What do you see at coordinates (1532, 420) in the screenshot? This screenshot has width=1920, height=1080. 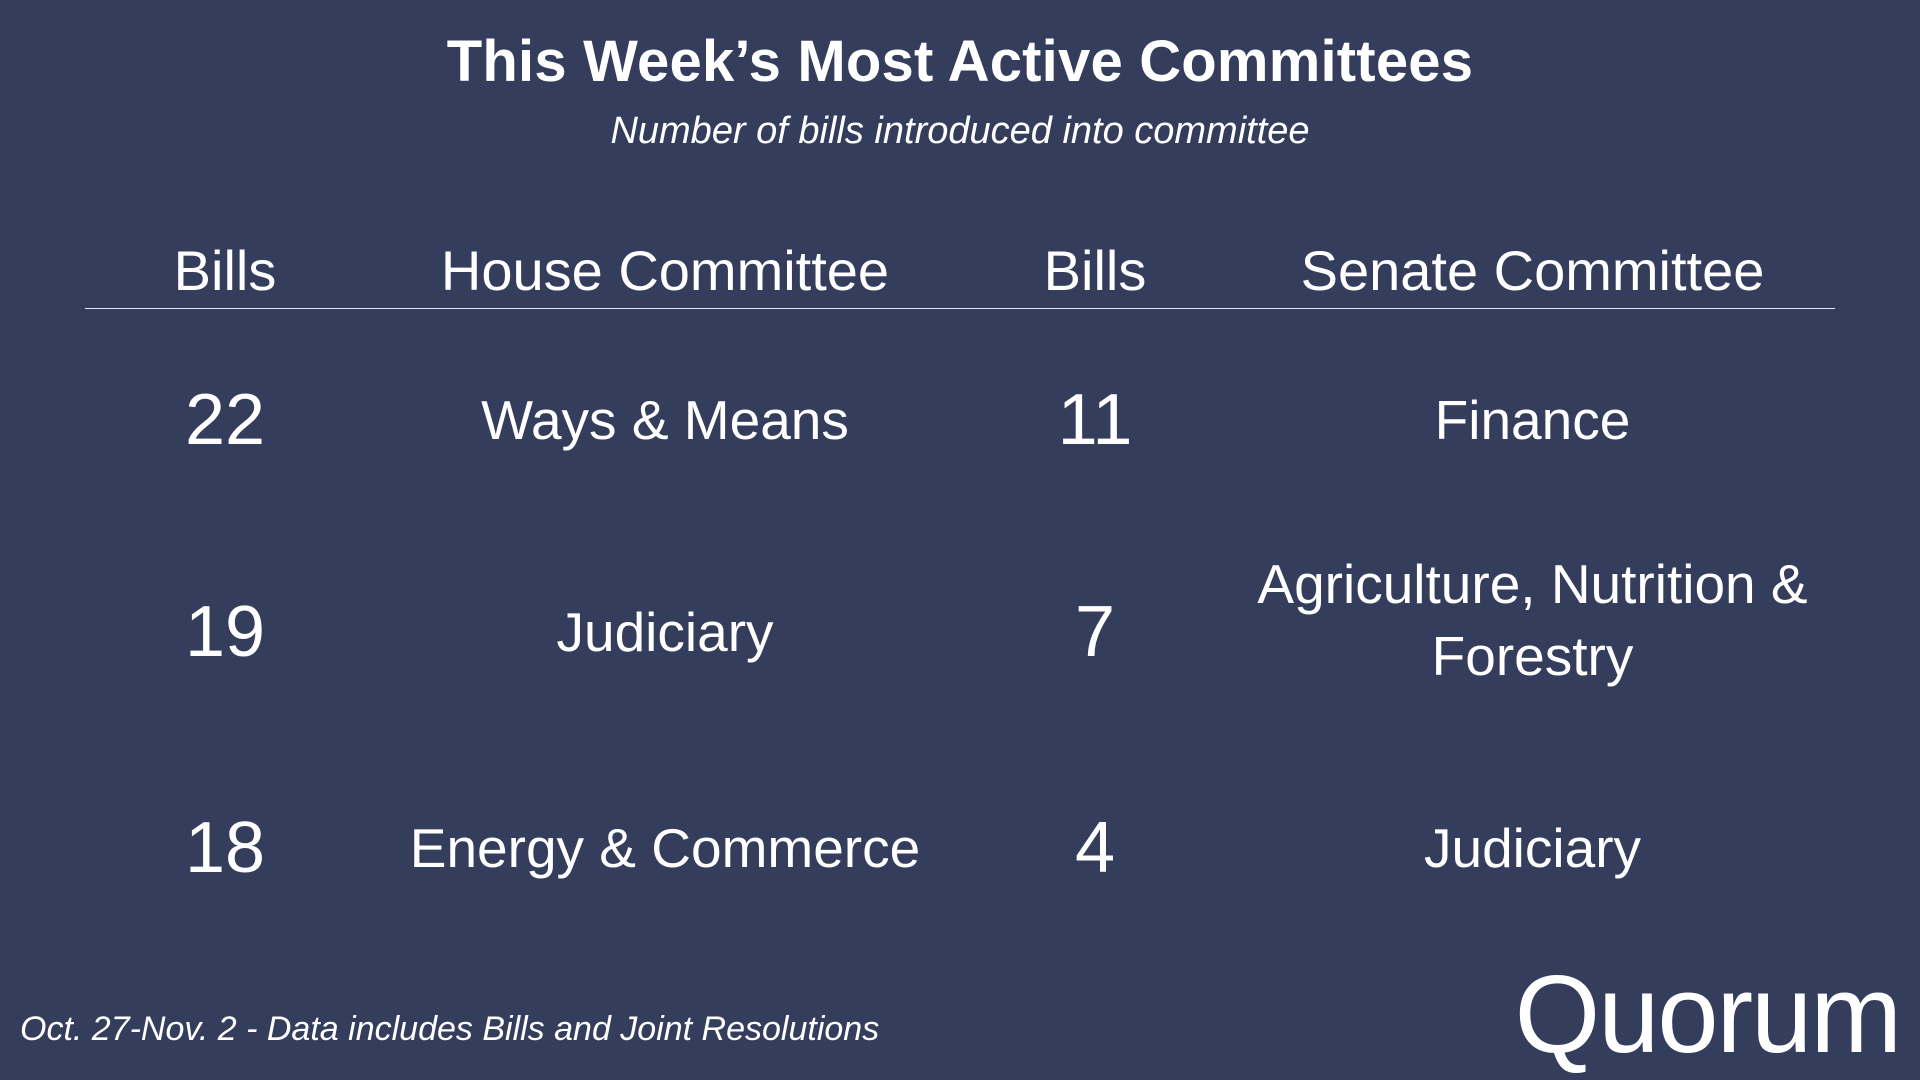 I see `senate-committee-name: Finance` at bounding box center [1532, 420].